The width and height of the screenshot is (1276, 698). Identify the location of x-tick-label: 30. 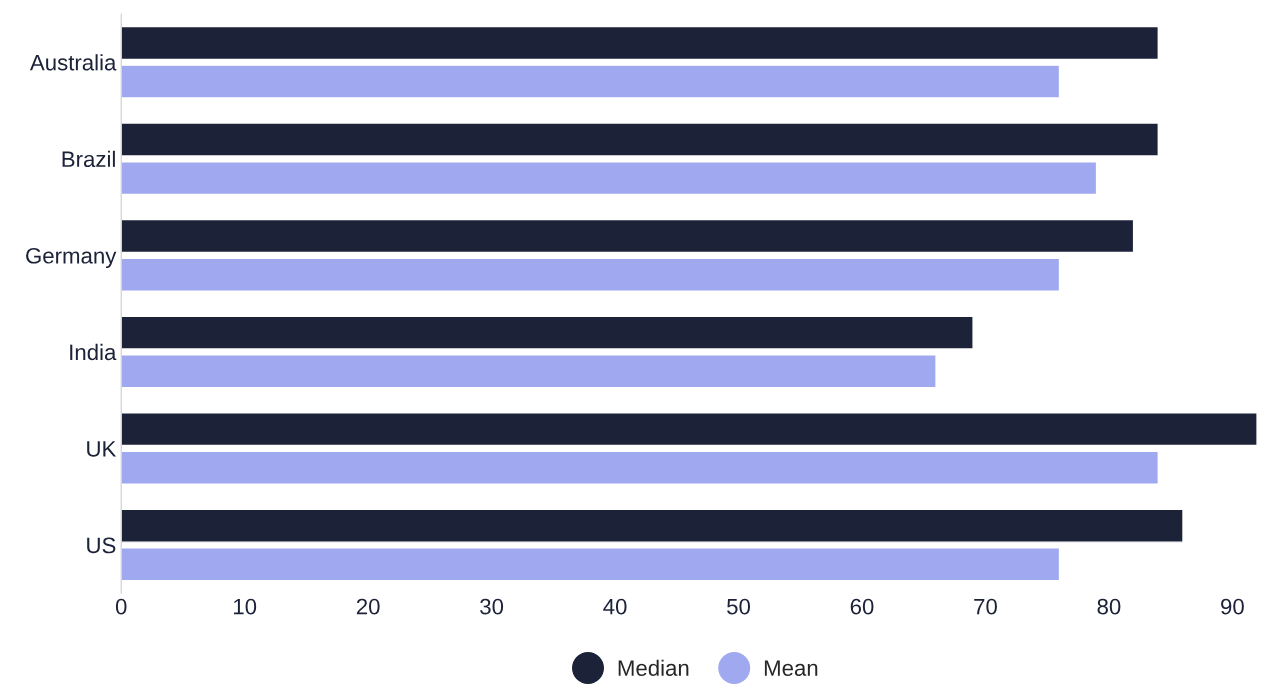
(492, 606).